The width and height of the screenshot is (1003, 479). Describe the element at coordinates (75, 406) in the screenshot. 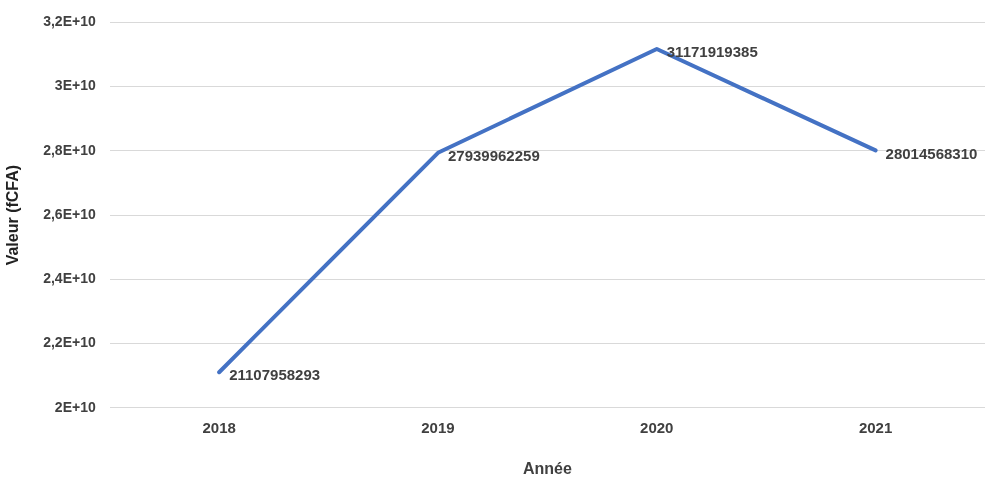

I see `y-tick-label: 2E+10` at that location.